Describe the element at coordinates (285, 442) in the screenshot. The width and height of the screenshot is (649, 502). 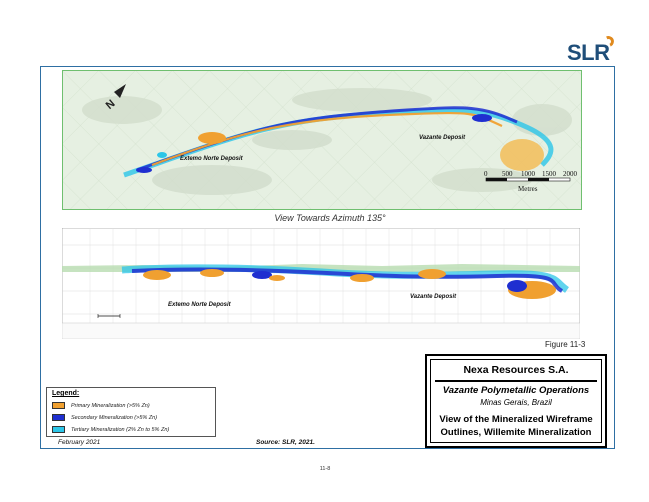
I see `figure-source: Source: SLR, 2021.` at that location.